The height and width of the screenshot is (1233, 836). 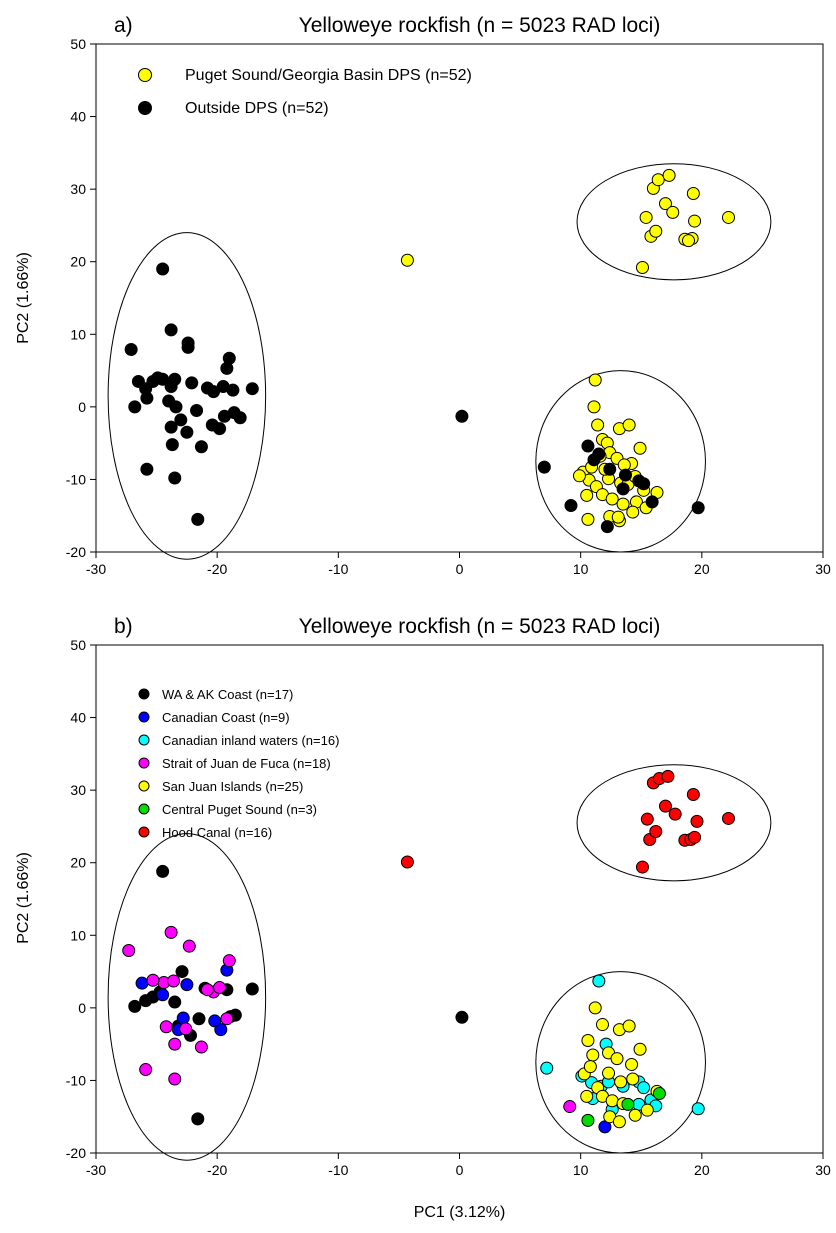 What do you see at coordinates (123, 25) in the screenshot?
I see `panel-label: a)` at bounding box center [123, 25].